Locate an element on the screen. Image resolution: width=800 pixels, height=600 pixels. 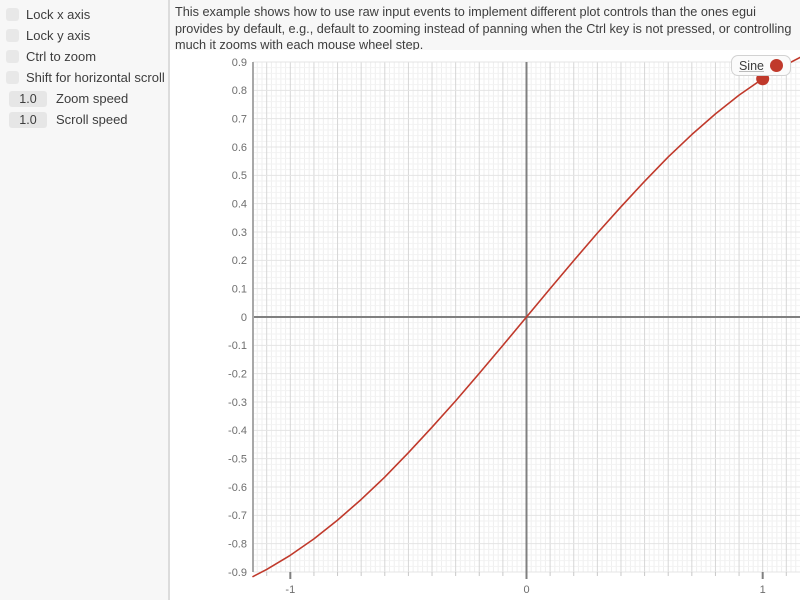
checkbox-lock-y-axis: Lock y axis is located at coordinates (87, 35).